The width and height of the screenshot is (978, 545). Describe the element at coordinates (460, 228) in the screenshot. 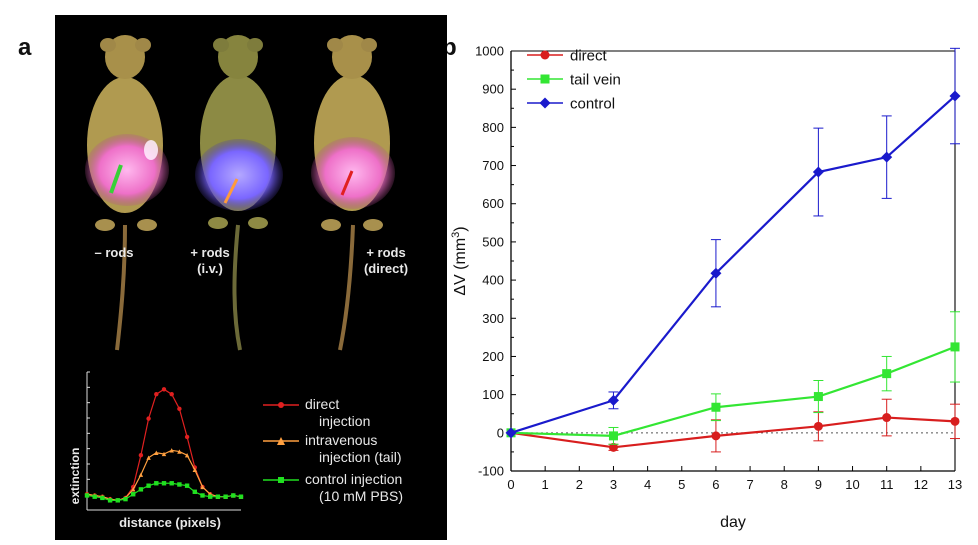

I see `y-axis-title-close: )` at that location.